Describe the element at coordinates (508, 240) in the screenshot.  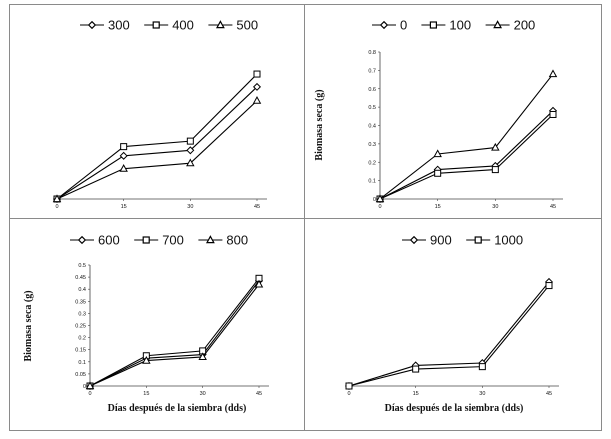
I see `legend-label-1000: 1000` at that location.